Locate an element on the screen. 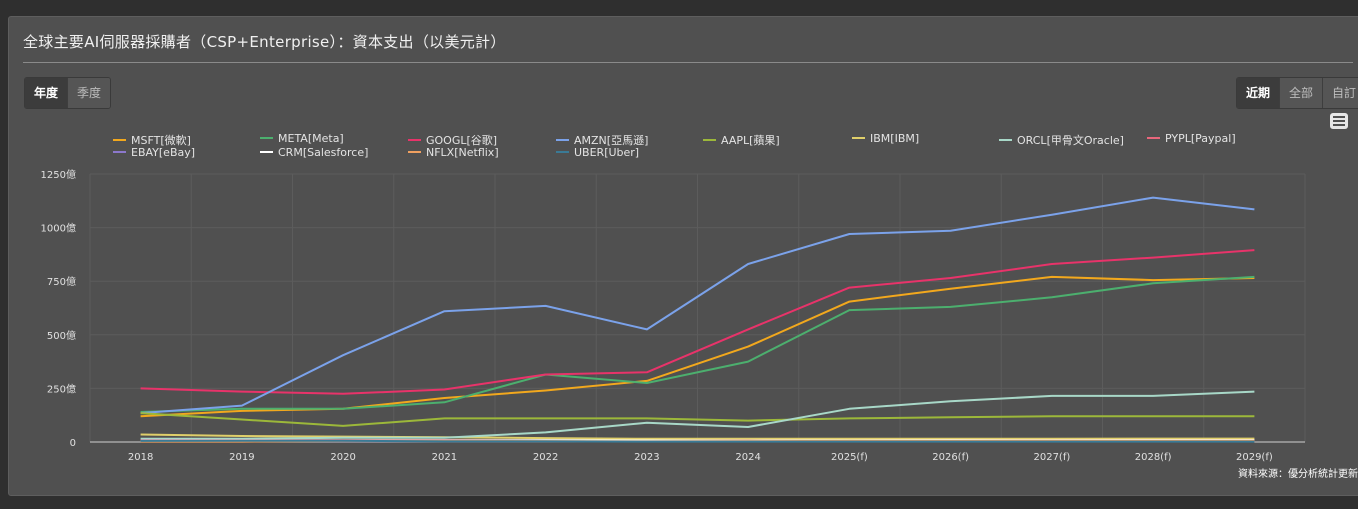  range-all-button: 全部 is located at coordinates (1302, 93).